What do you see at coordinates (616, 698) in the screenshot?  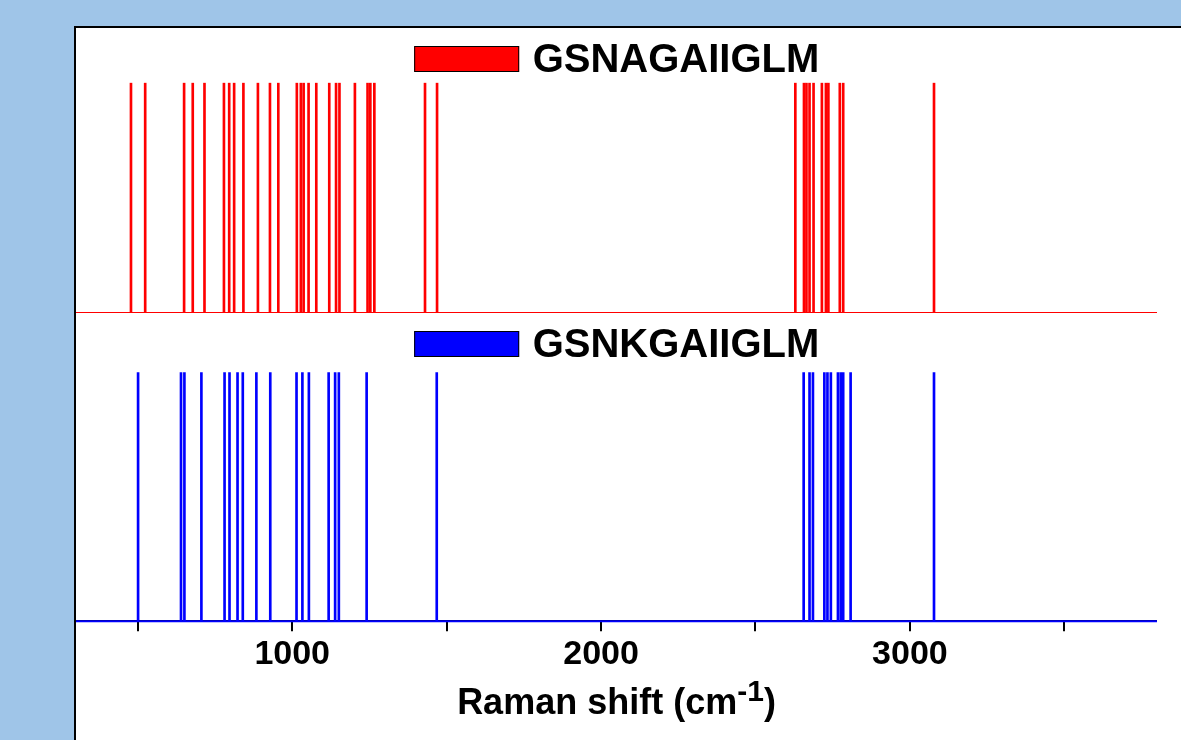 I see `x-axis-title: Raman shift (cm$^{-1}$)` at bounding box center [616, 698].